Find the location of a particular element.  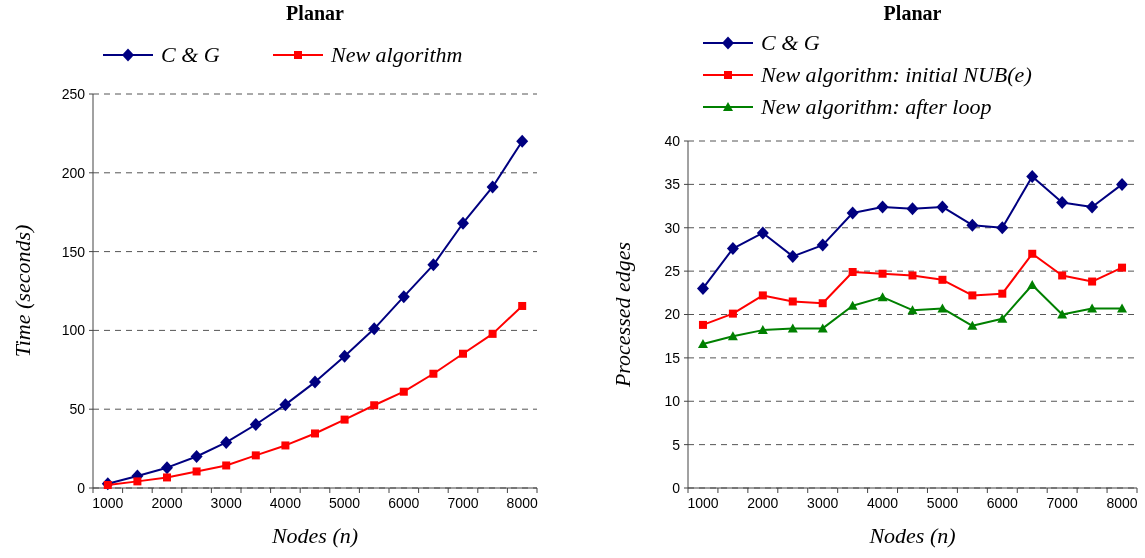

y-axis-title: Processed edges is located at coordinates (622, 315).